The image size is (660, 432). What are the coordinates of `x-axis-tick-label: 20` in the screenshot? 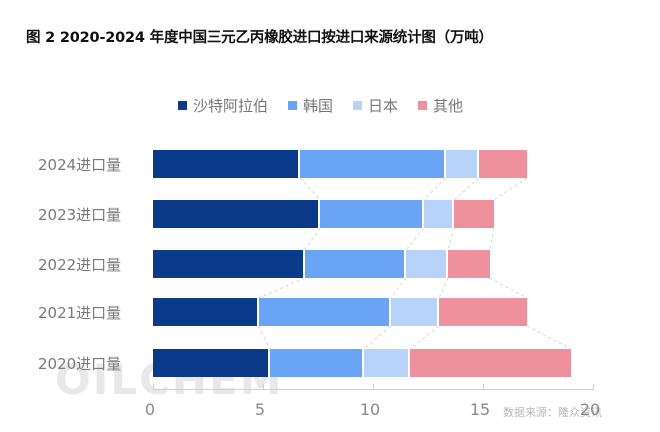 It's located at (590, 409).